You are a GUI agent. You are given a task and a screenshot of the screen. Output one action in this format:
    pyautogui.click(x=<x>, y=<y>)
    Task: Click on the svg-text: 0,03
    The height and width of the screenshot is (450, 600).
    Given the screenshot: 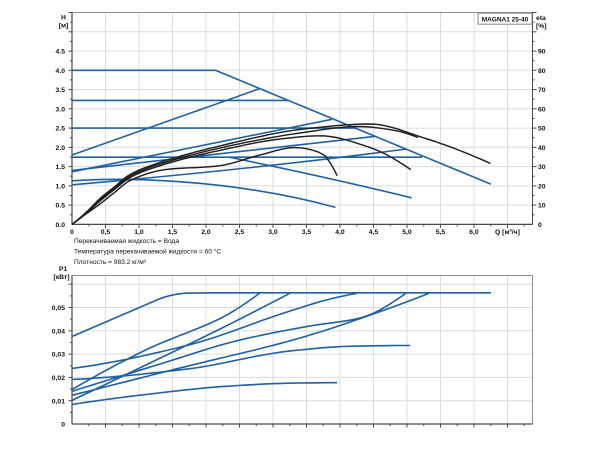 What is the action you would take?
    pyautogui.click(x=58, y=355)
    